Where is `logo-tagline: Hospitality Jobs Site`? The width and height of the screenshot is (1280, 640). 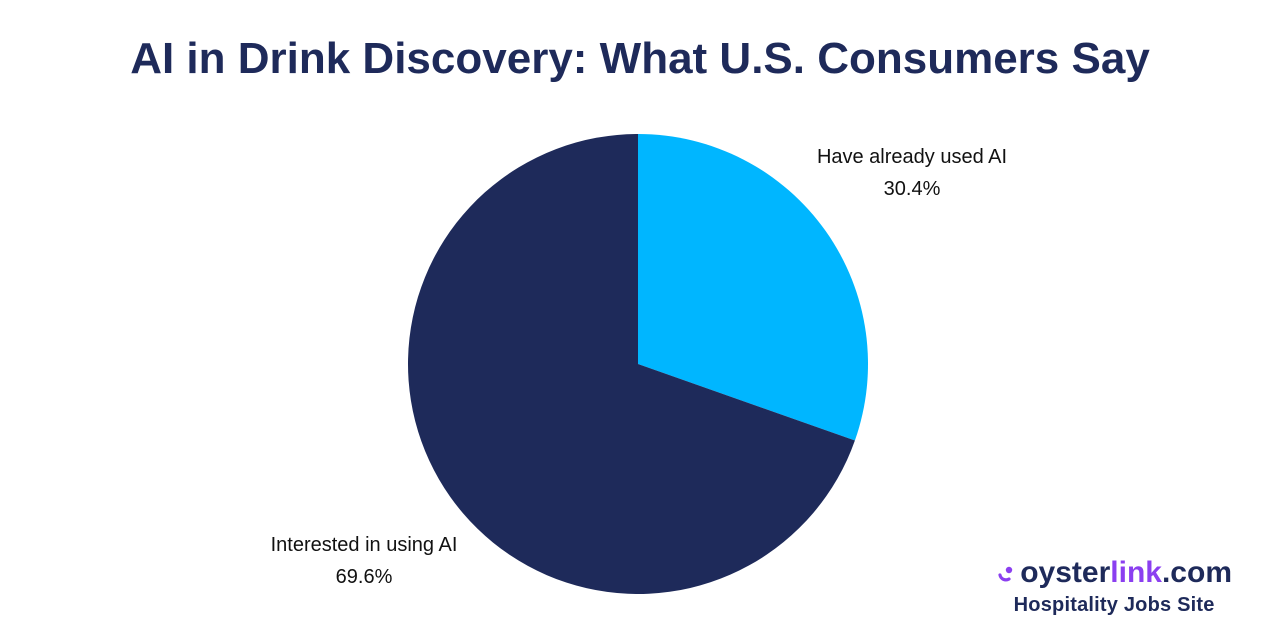
logo-tagline: Hospitality Jobs Site is located at coordinates (1114, 605).